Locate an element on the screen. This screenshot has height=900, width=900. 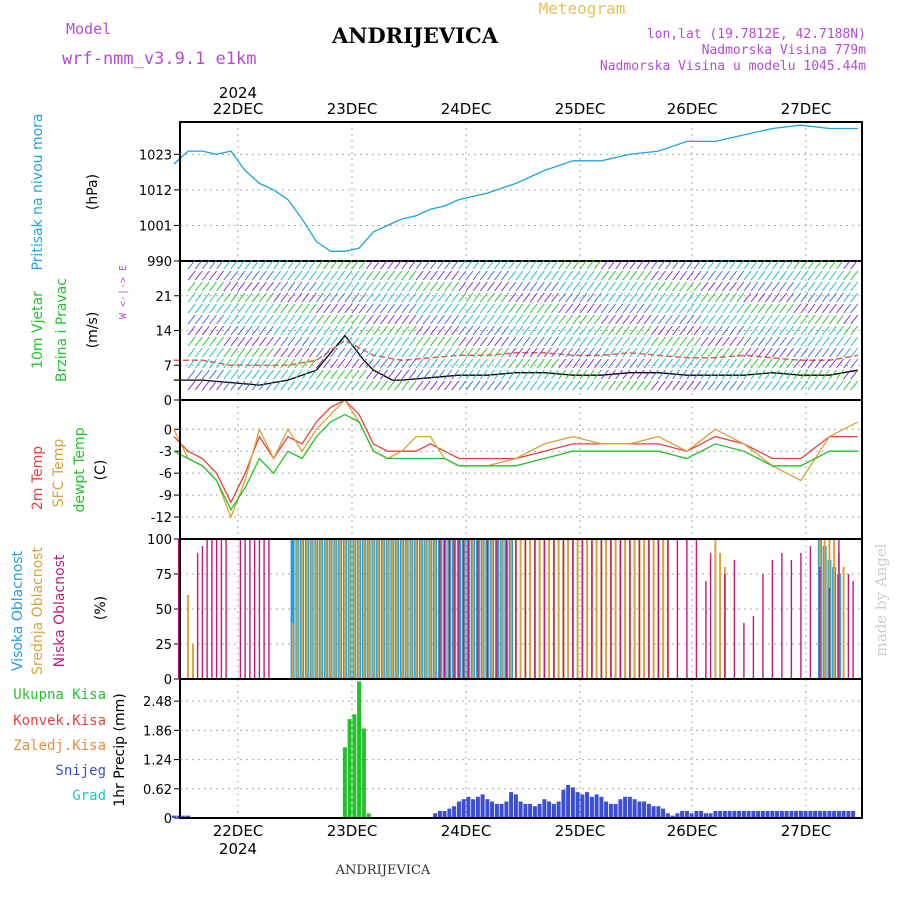
date-top-label: 26DEC is located at coordinates (692, 109).